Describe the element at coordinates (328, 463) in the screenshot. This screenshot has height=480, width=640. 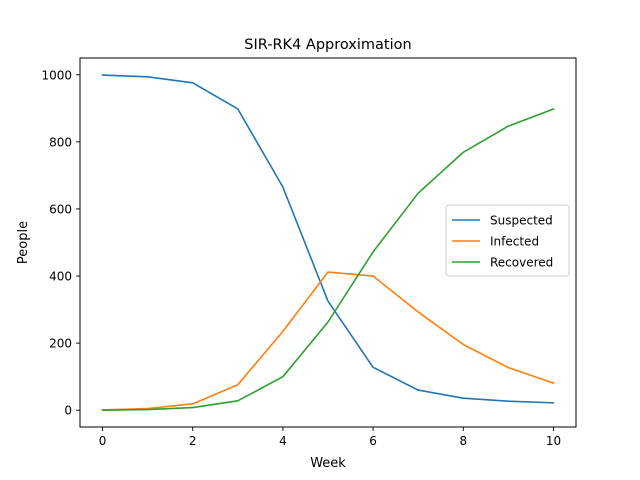
I see `x-axis-label: Week` at that location.